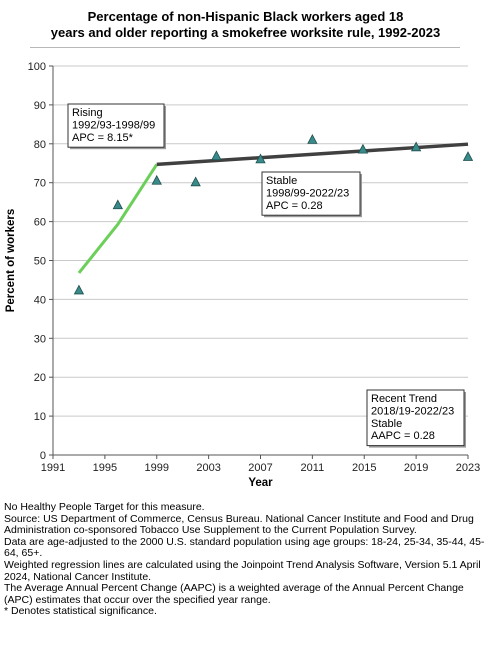 This screenshot has width=491, height=646. What do you see at coordinates (412, 411) in the screenshot?
I see `annotation-line: 2018/19-2022/23` at bounding box center [412, 411].